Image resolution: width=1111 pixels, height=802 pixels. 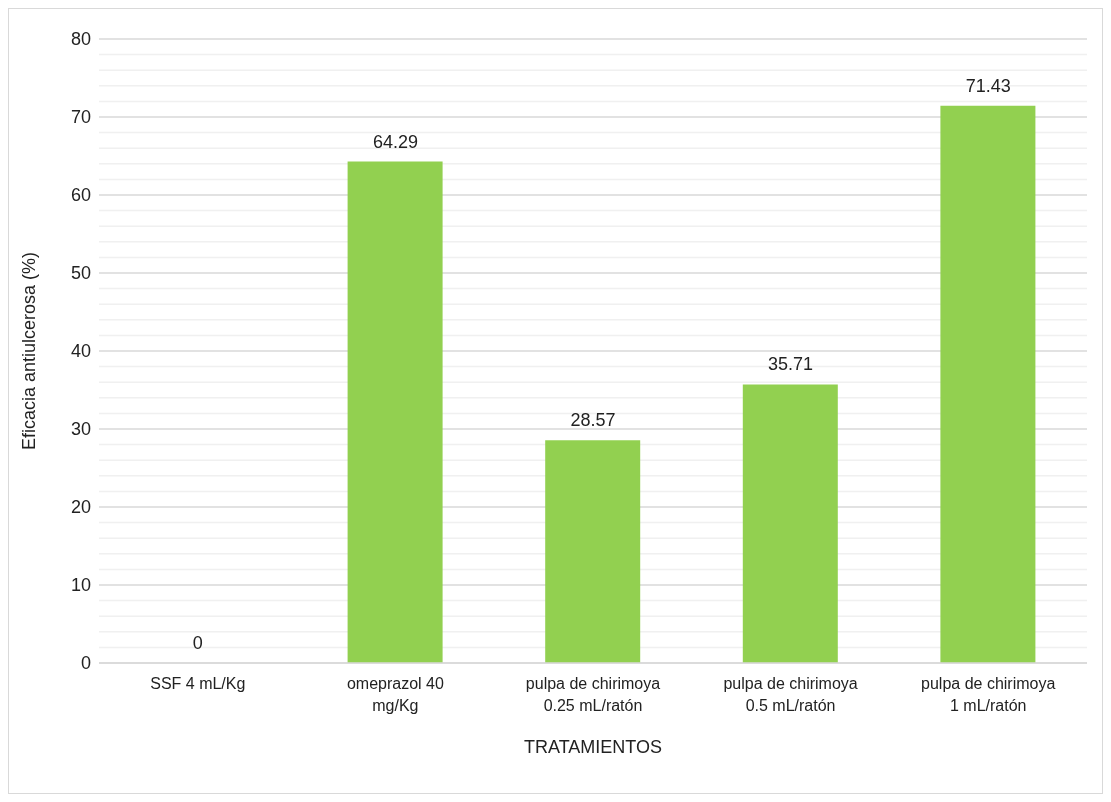 I want to click on data-label: 71.43, so click(x=988, y=85).